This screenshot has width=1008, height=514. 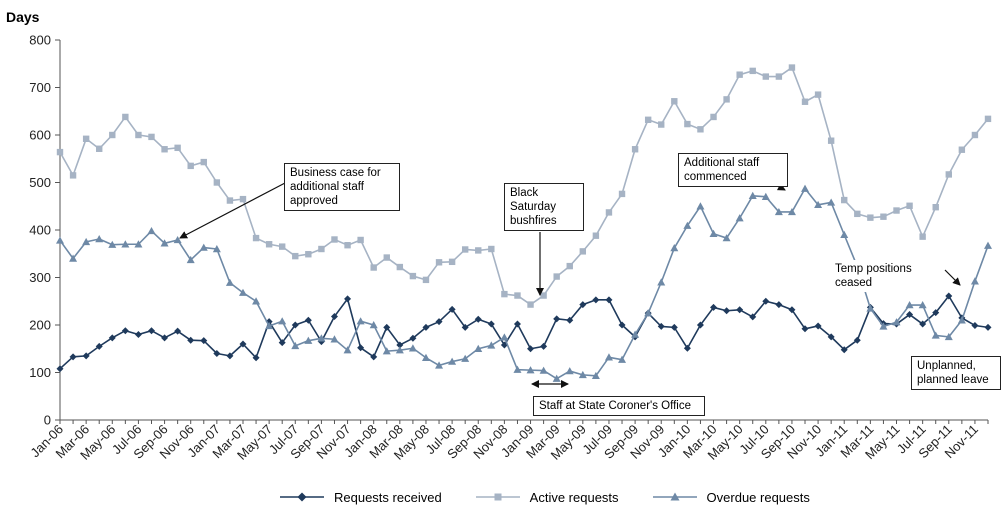 What do you see at coordinates (574, 497) in the screenshot?
I see `legend-label: Active requests` at bounding box center [574, 497].